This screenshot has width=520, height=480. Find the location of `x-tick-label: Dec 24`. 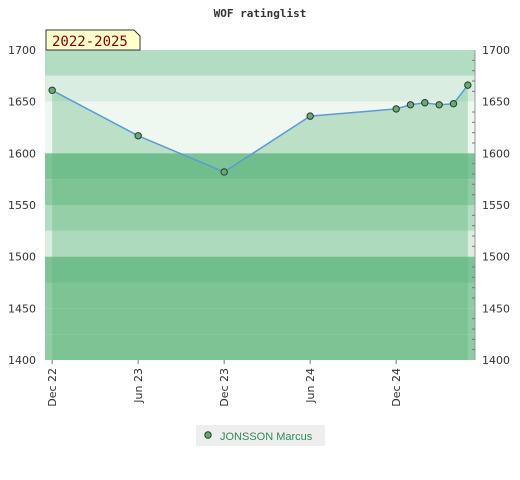

x-tick-label: Dec 24 is located at coordinates (396, 387).